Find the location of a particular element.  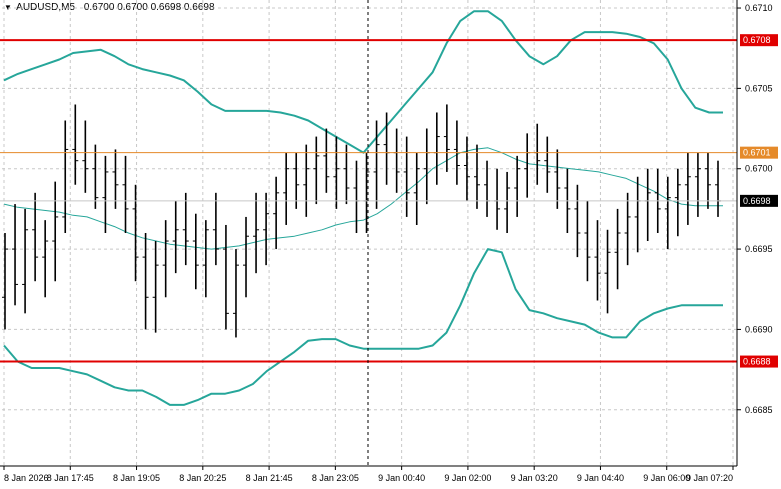

x-tick-label: 8 Jan 19:05 is located at coordinates (136, 478).